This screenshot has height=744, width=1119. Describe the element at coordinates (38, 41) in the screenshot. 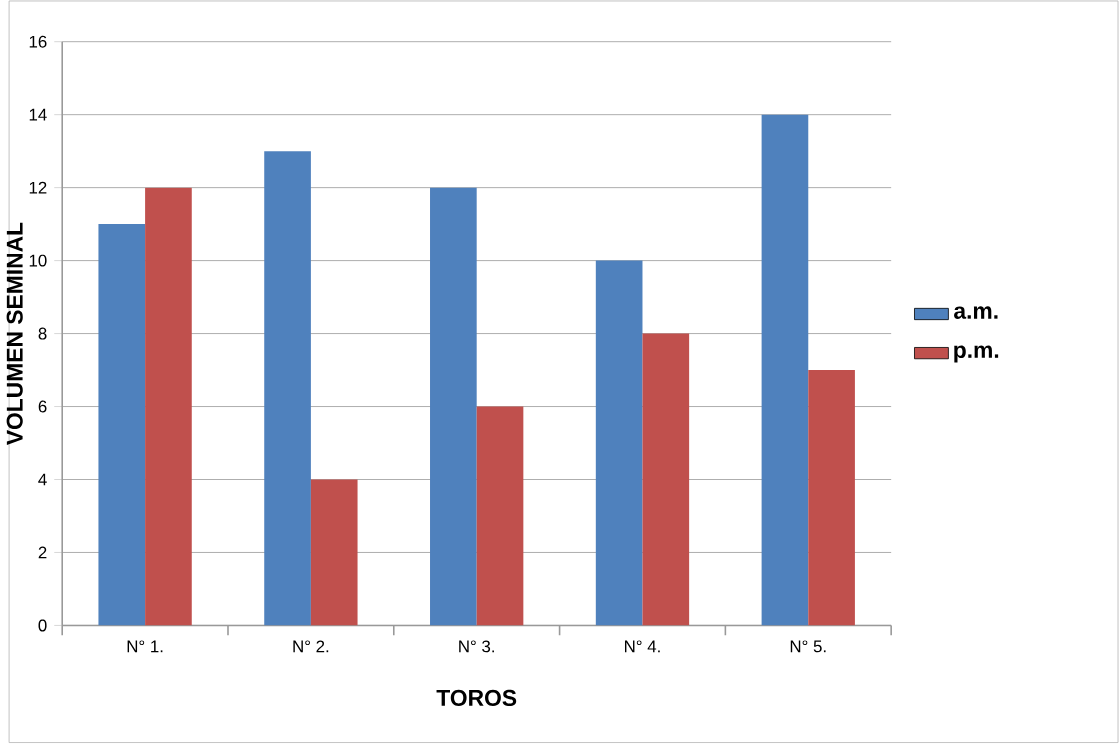

I see `y-tick-label: 16` at that location.